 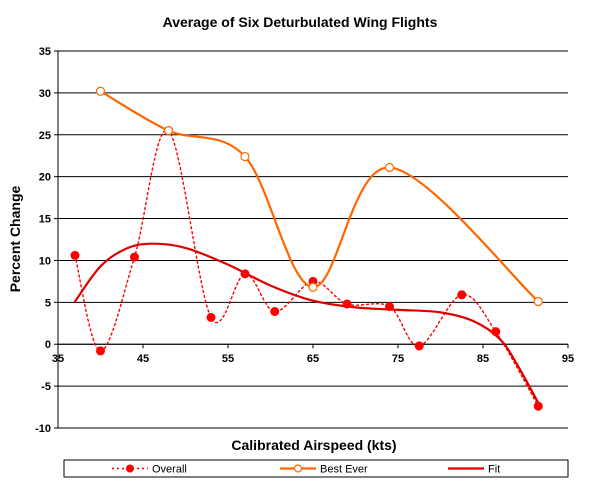 What do you see at coordinates (46, 387) in the screenshot?
I see `y-tick-label: -5` at bounding box center [46, 387].